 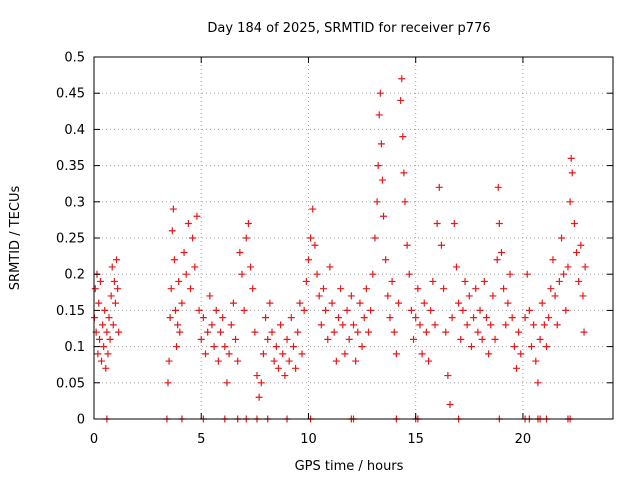 What do you see at coordinates (74, 275) in the screenshot?
I see `y-tick-label: 0.2` at bounding box center [74, 275].